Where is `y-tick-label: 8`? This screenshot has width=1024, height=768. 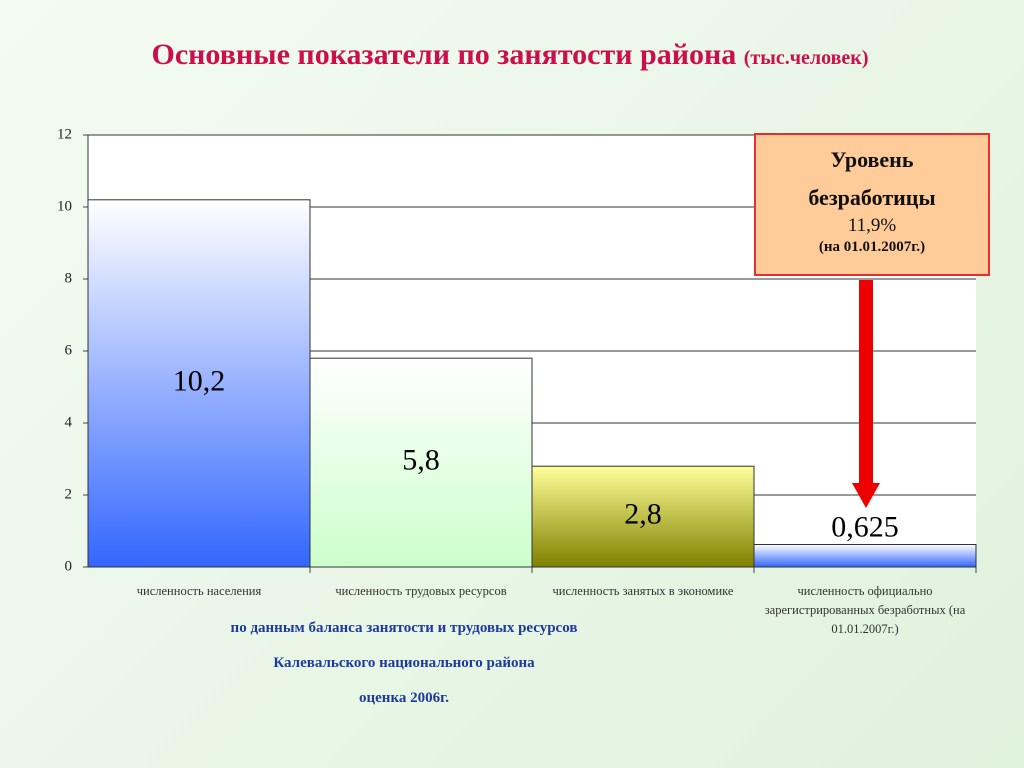
y-tick-label: 8 is located at coordinates (69, 278).